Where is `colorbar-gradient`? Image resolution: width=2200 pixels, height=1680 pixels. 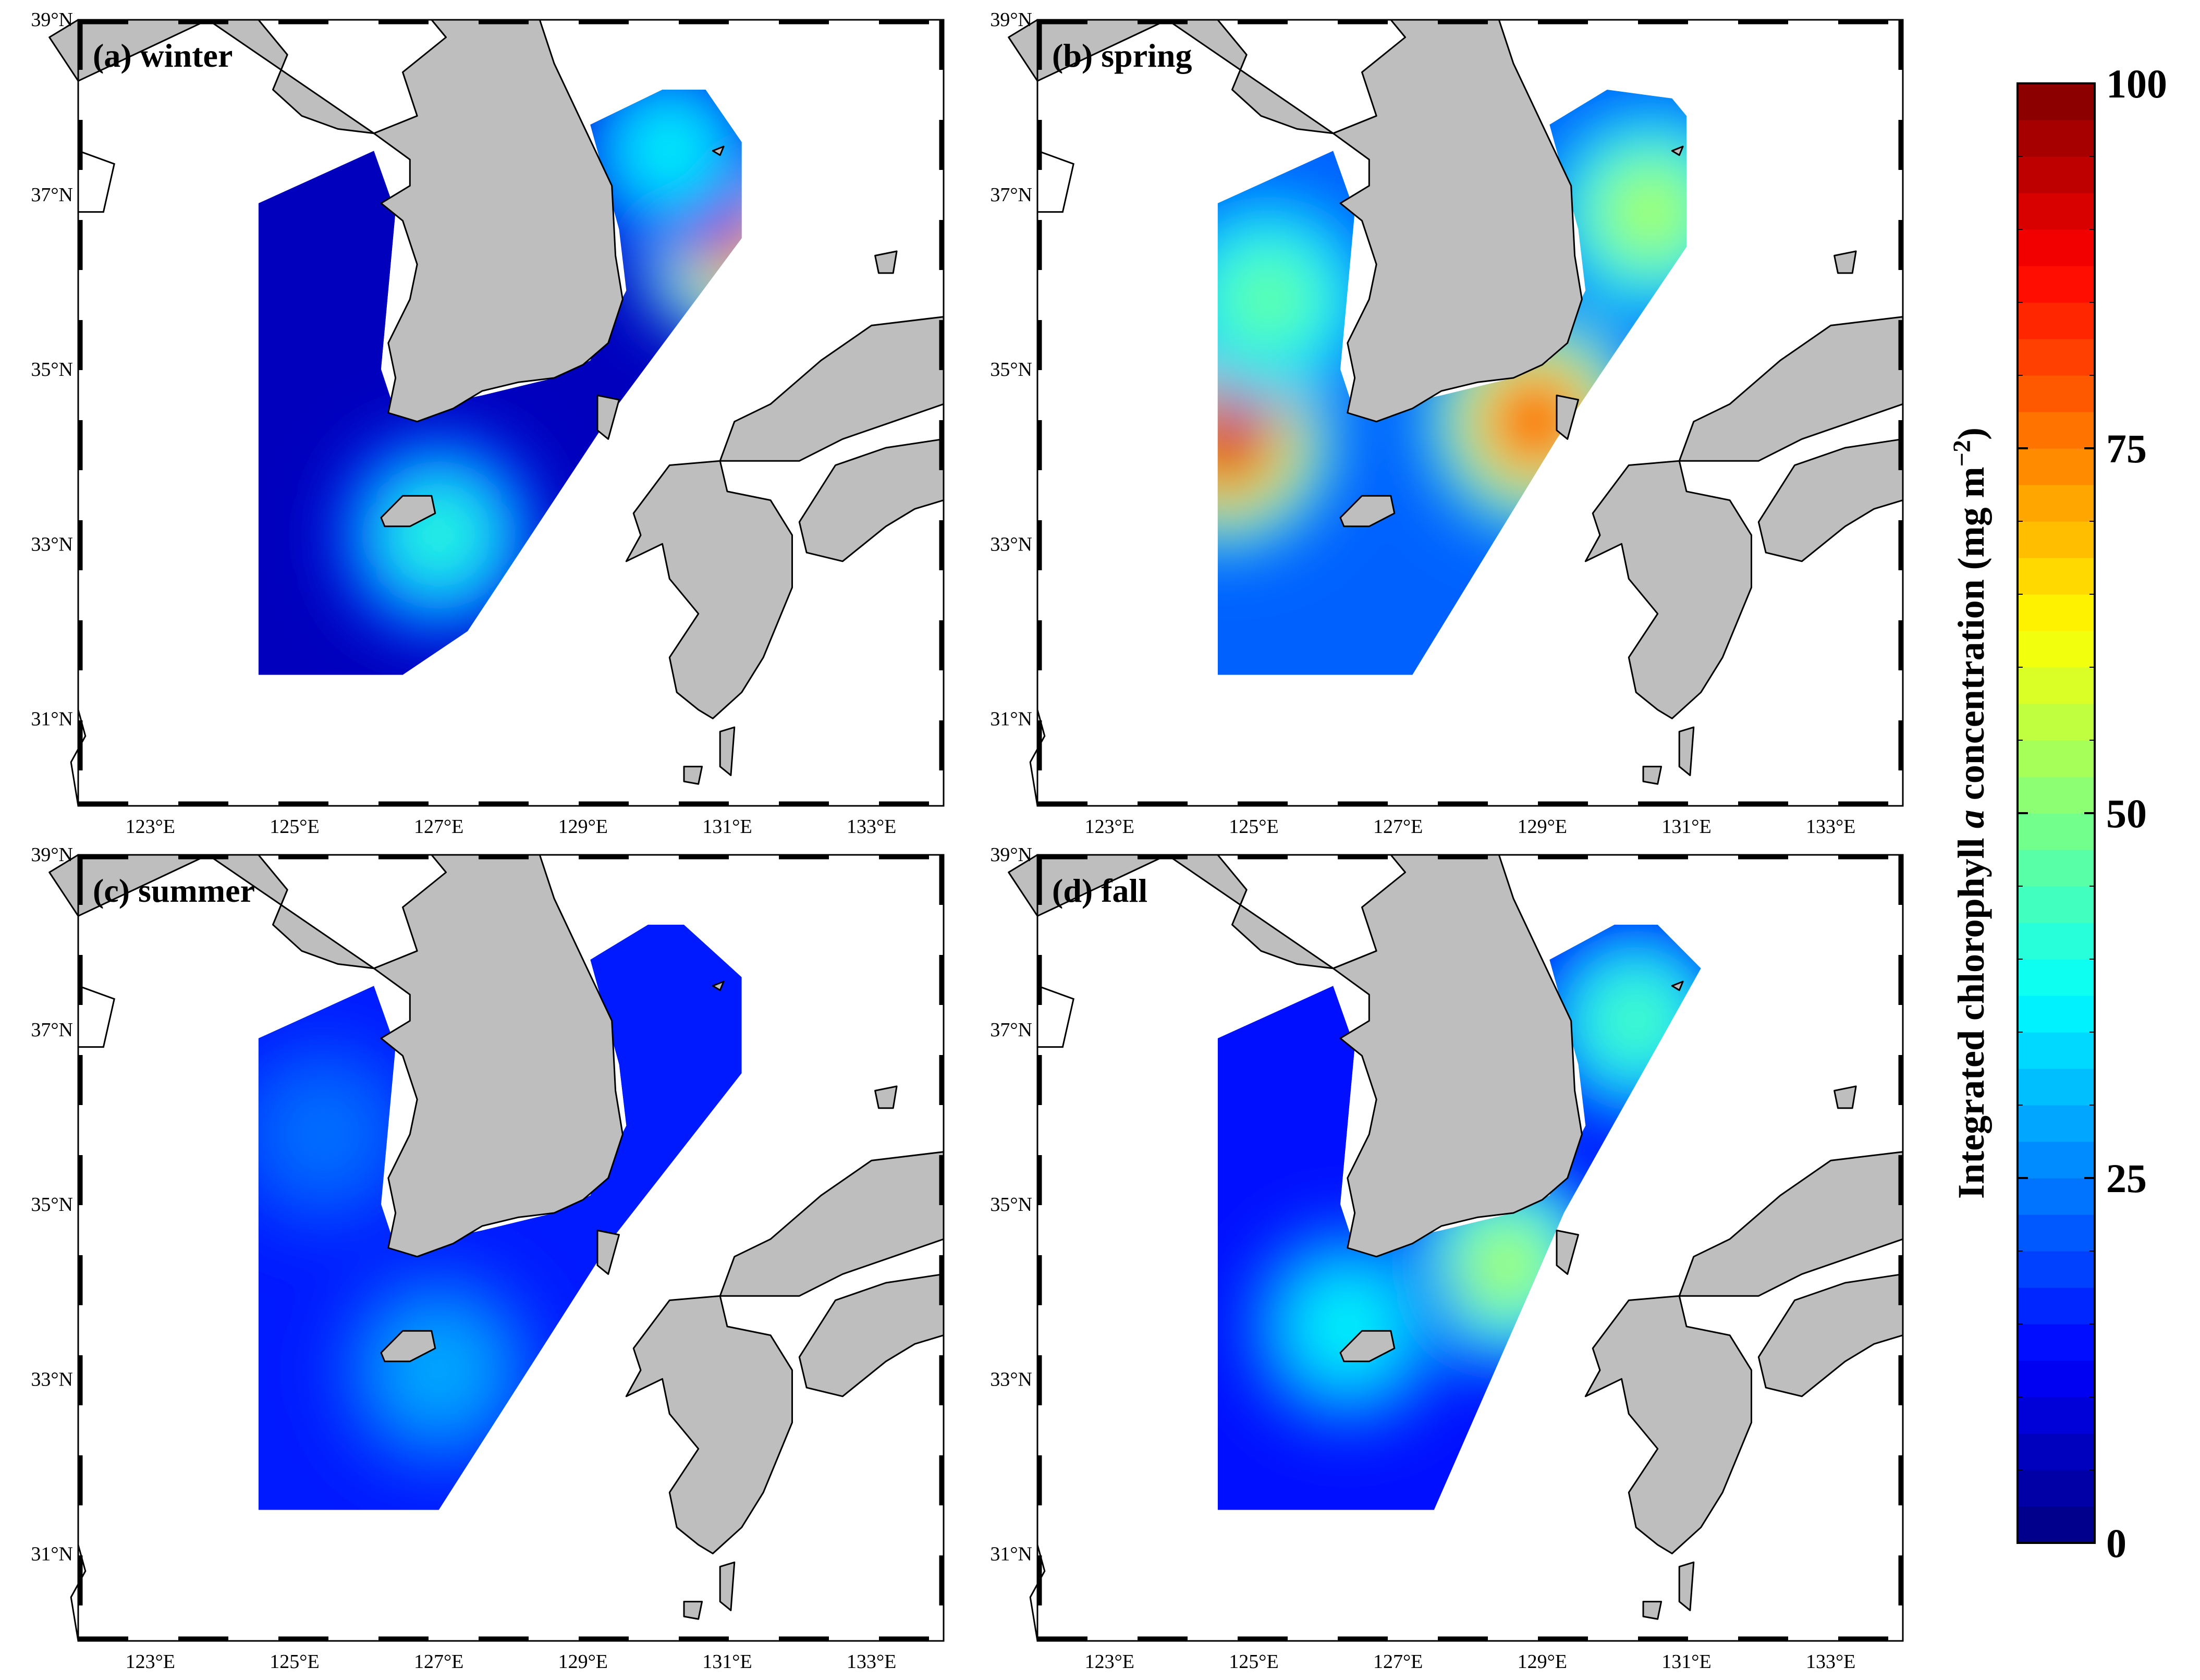 colorbar-gradient is located at coordinates (2056, 813).